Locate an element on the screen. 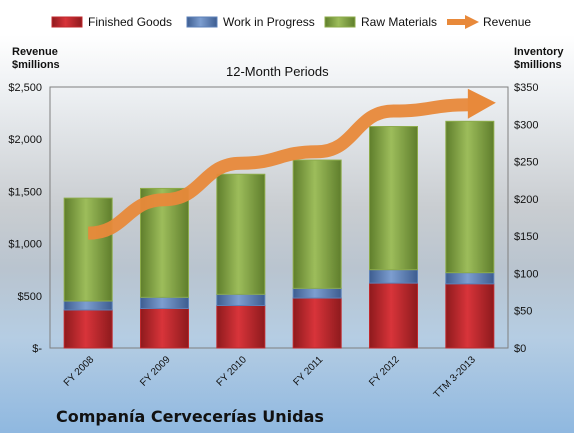 This screenshot has width=574, height=433. legend-label: Raw Materials is located at coordinates (399, 22).